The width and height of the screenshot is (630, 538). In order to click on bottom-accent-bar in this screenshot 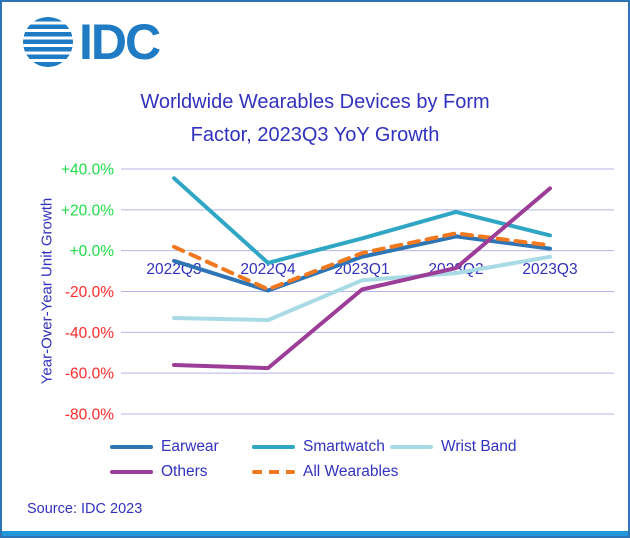, I will do `click(315, 533)`.